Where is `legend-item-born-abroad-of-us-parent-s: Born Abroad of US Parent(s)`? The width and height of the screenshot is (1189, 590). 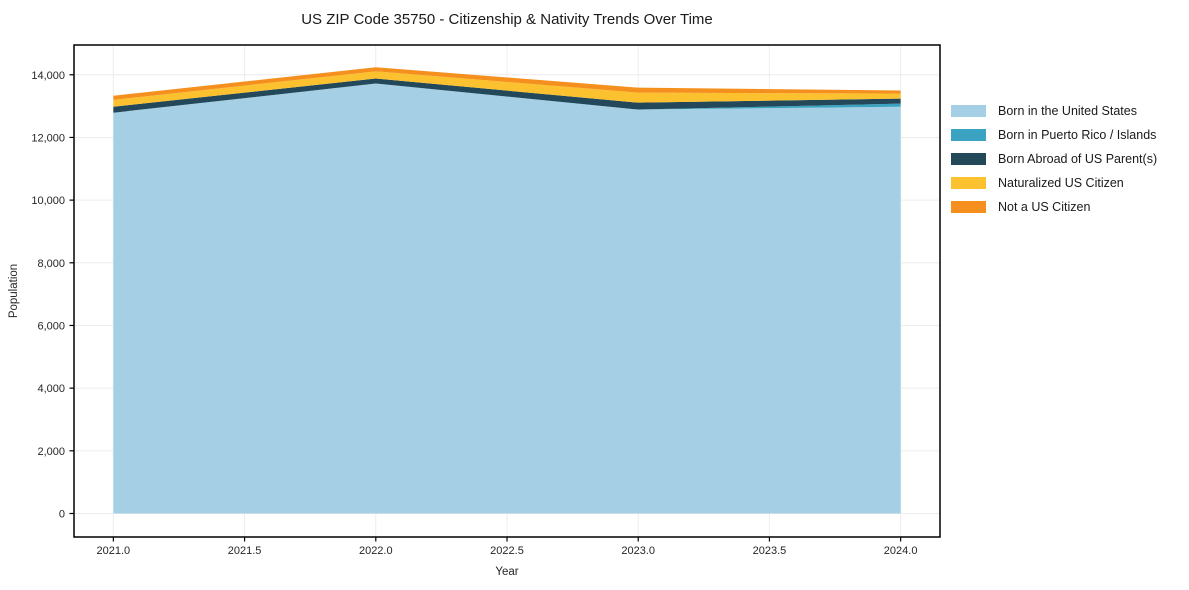 legend-item-born-abroad-of-us-parent-s: Born Abroad of US Parent(s) is located at coordinates (1054, 159).